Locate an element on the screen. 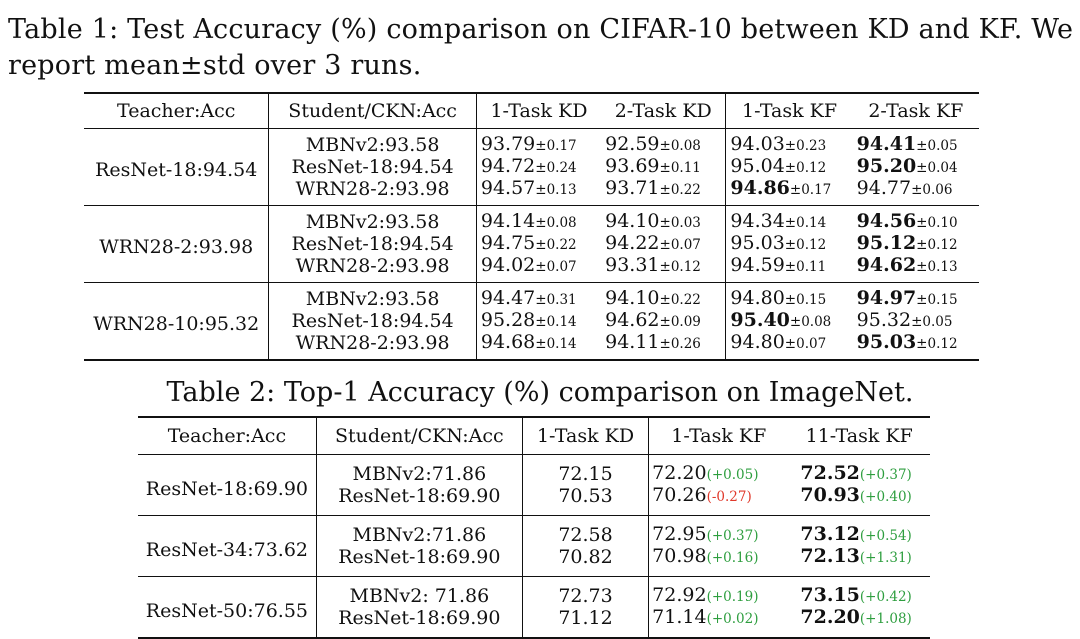 This screenshot has height=639, width=1080. accuracy-cell: 94.22±0.07 is located at coordinates (663, 244).